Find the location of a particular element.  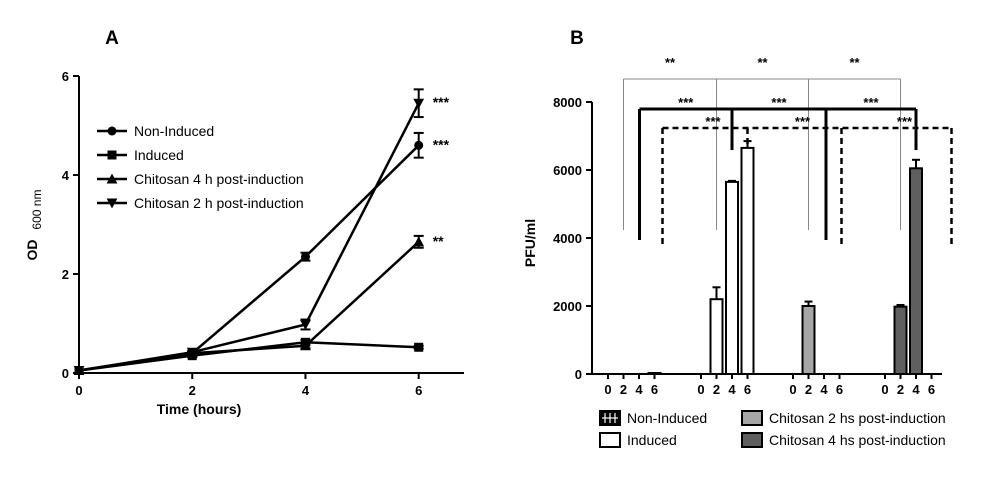

y-tick-label: 6000 is located at coordinates (567, 170).